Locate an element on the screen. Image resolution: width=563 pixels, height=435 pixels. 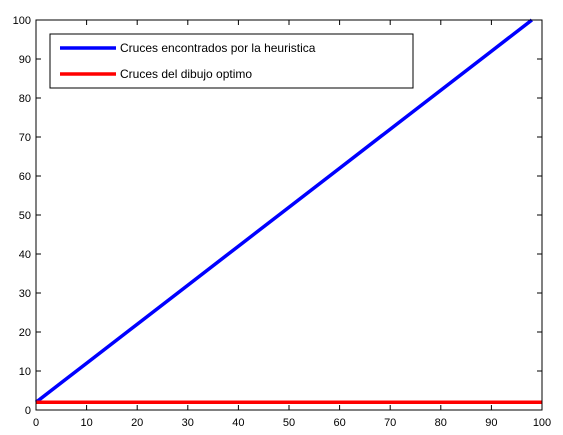
x-tick-label: 40 is located at coordinates (238, 423).